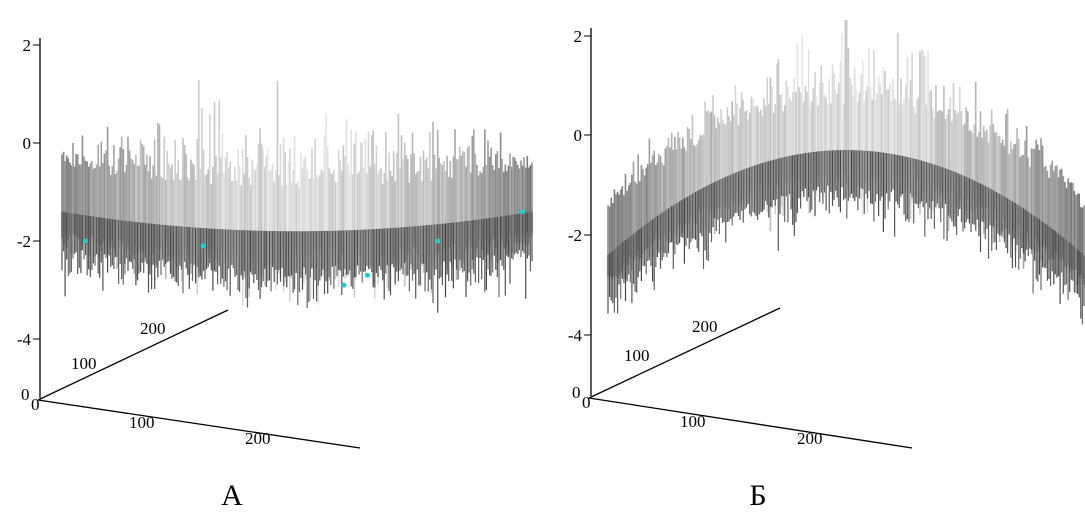 Image resolution: width=1085 pixels, height=512 pixels. What do you see at coordinates (810, 438) in the screenshot?
I see `x-tick-label-b-2: 200` at bounding box center [810, 438].